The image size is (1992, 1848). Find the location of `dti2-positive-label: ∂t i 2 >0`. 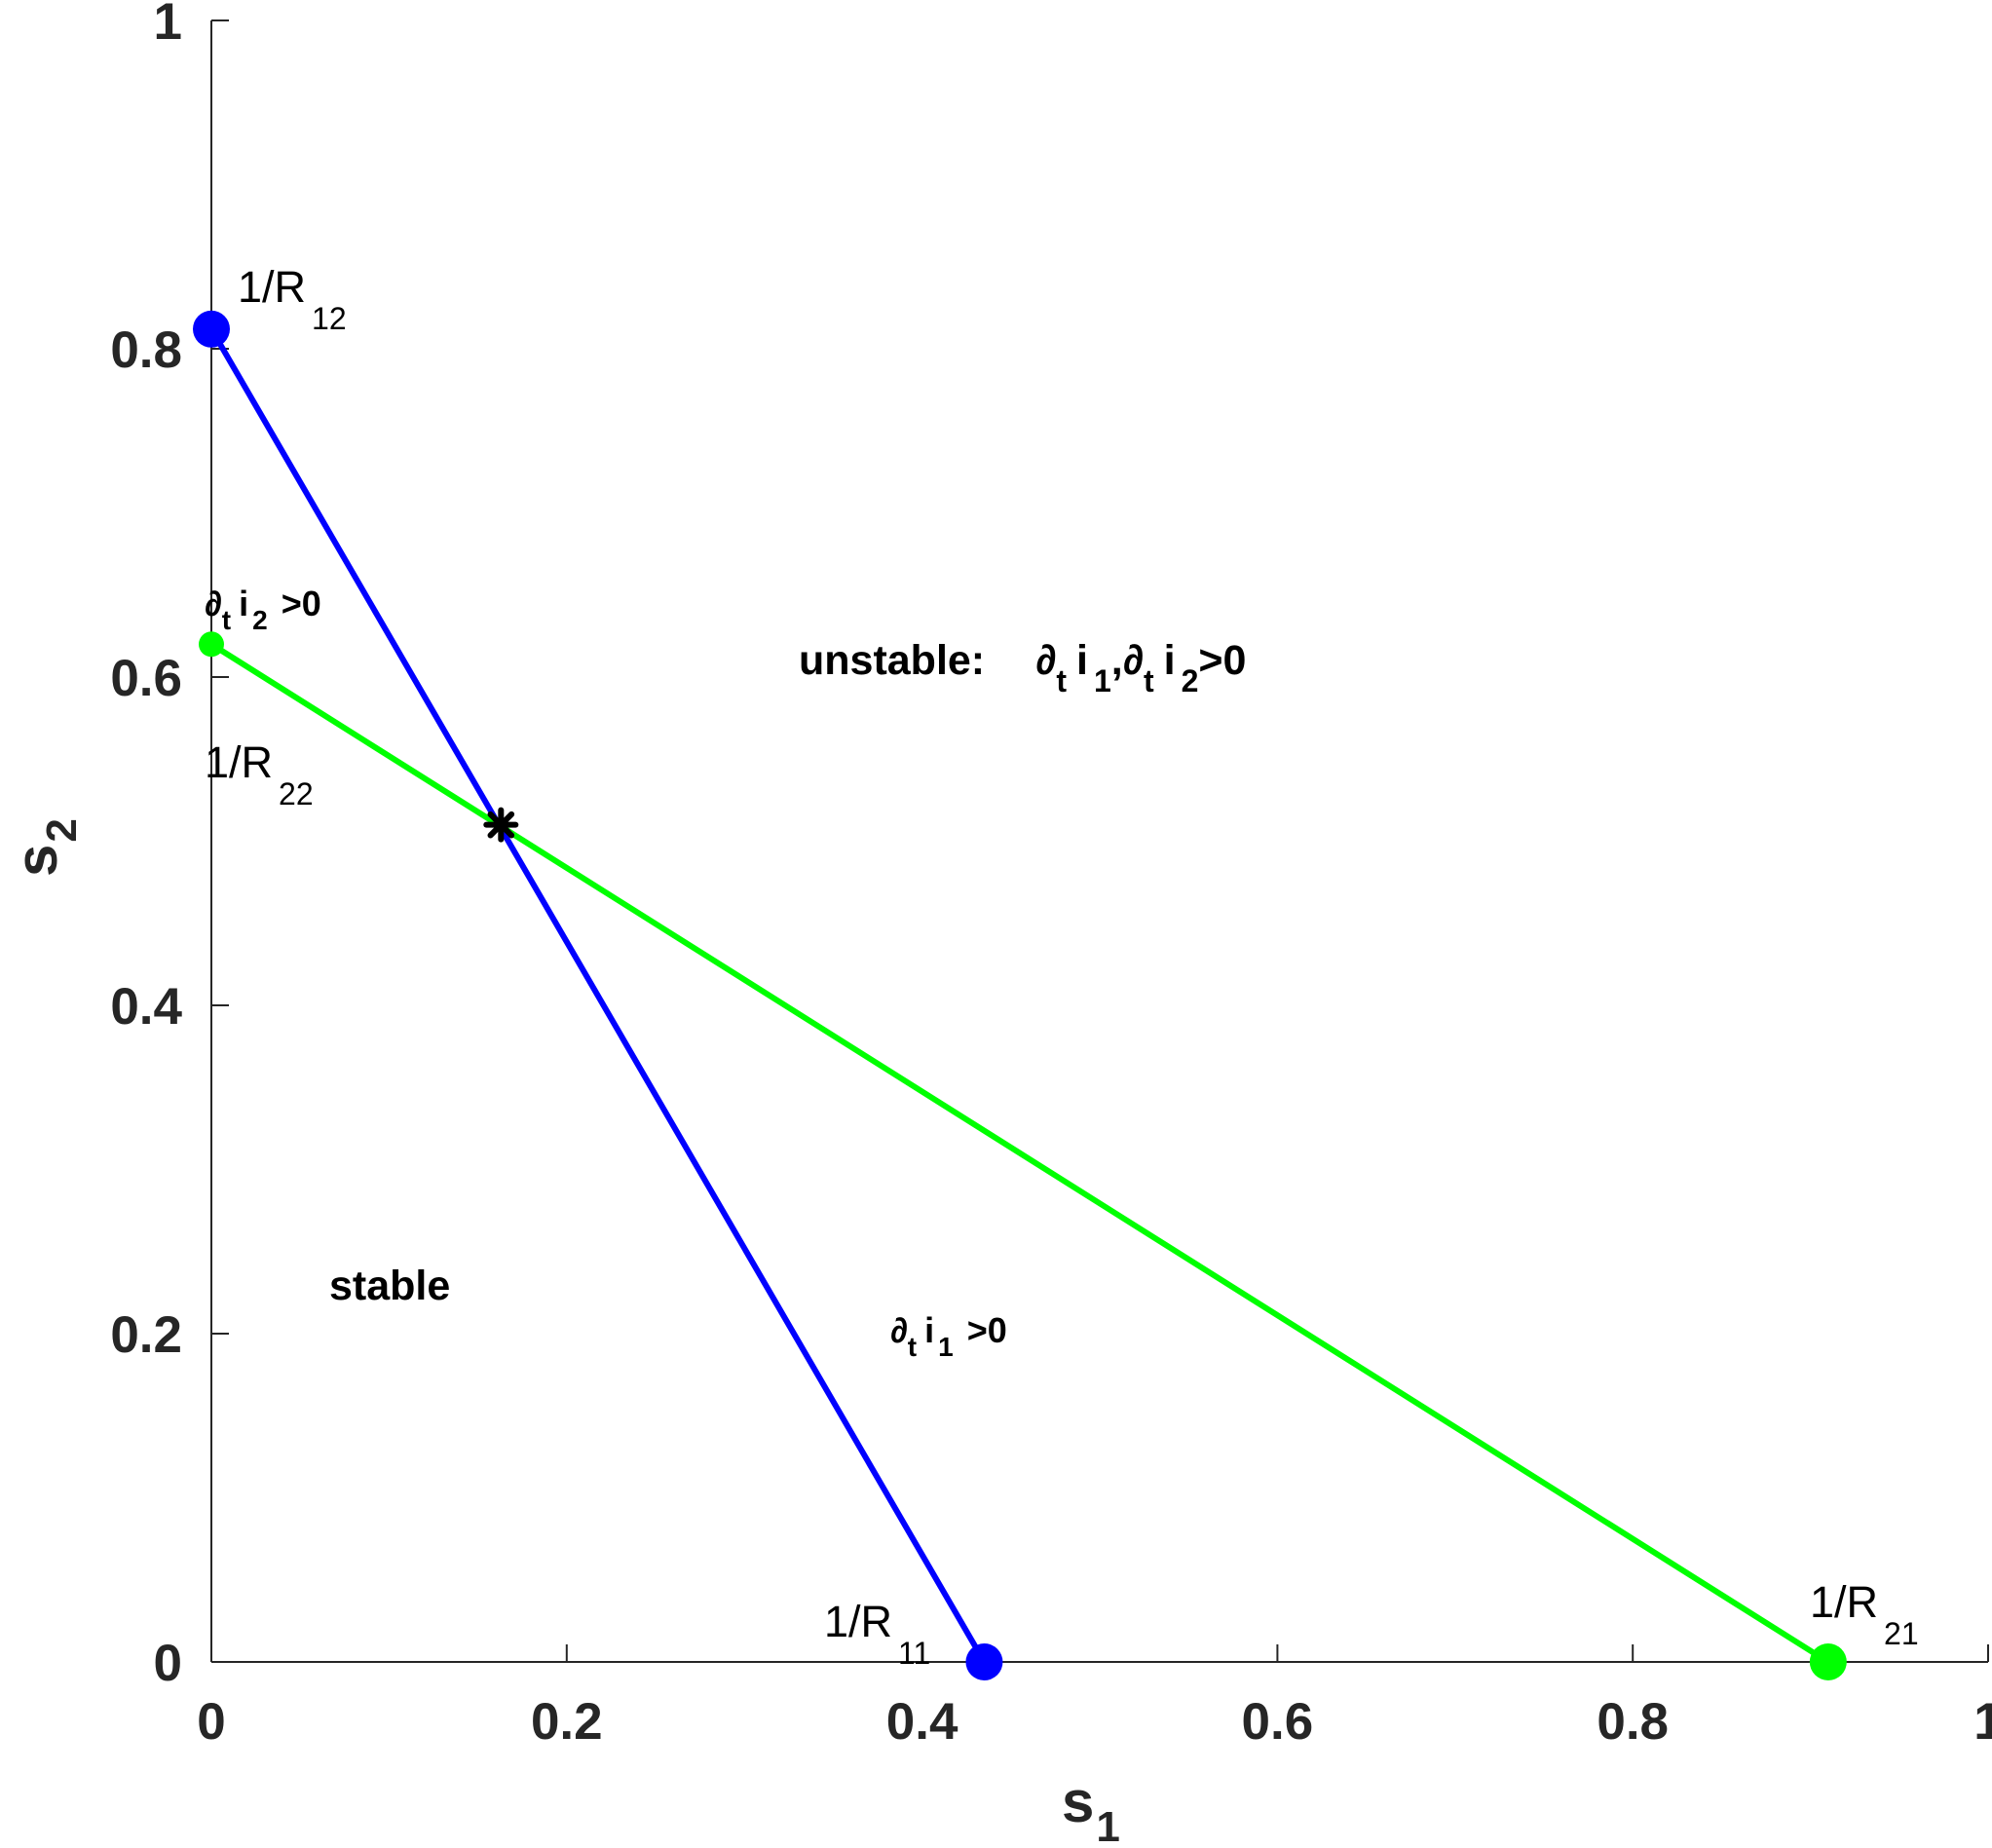

dti2-positive-label: ∂t i 2 >0 is located at coordinates (263, 609).